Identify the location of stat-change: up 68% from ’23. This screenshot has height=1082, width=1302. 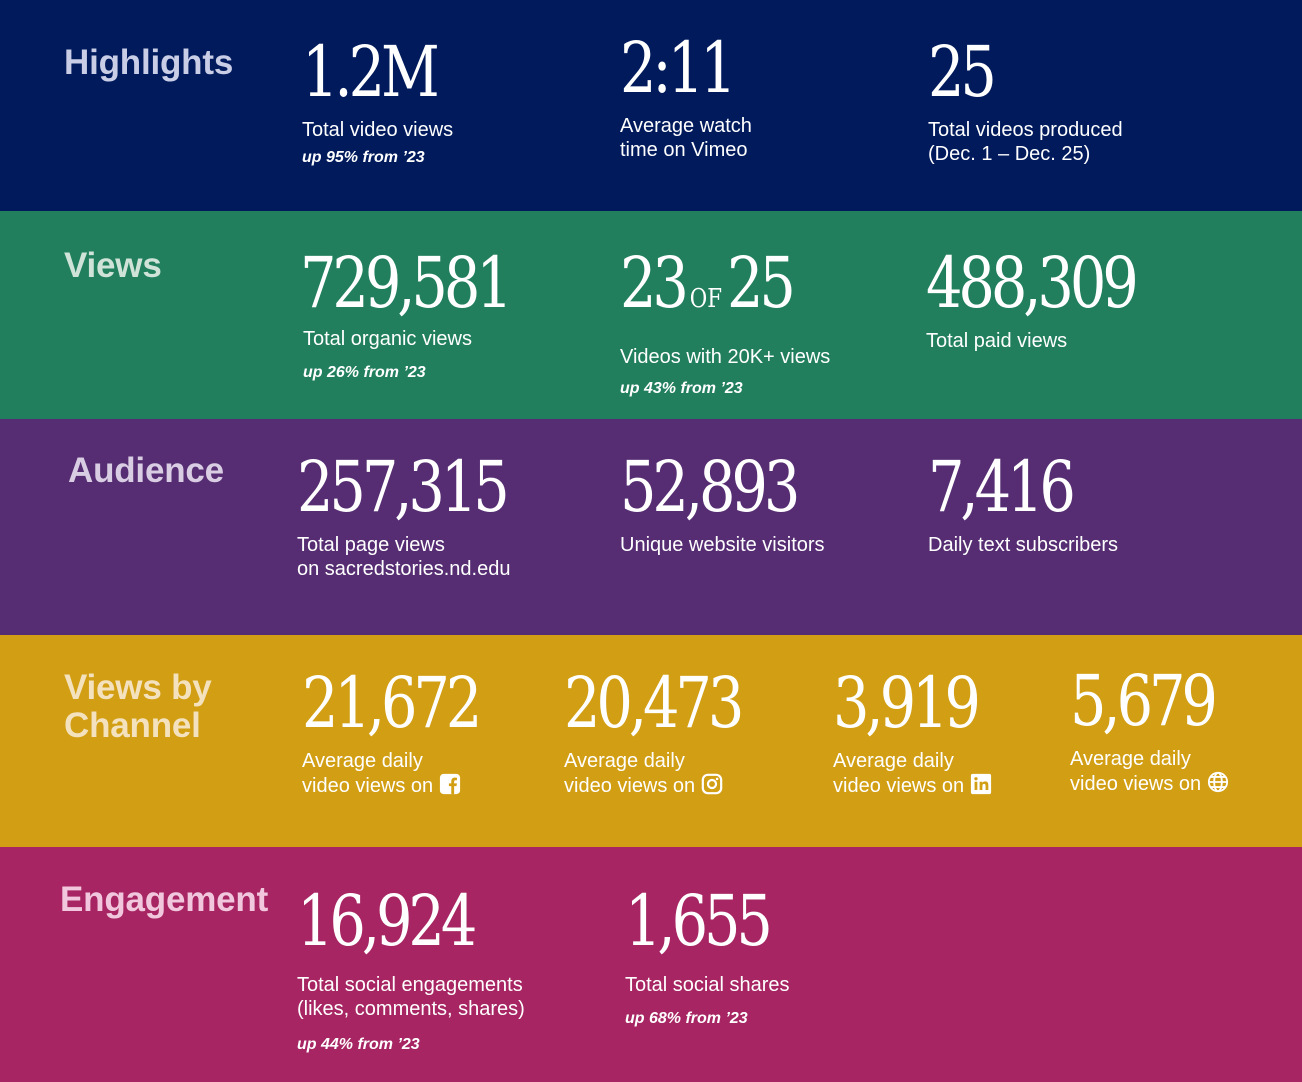
(686, 1018).